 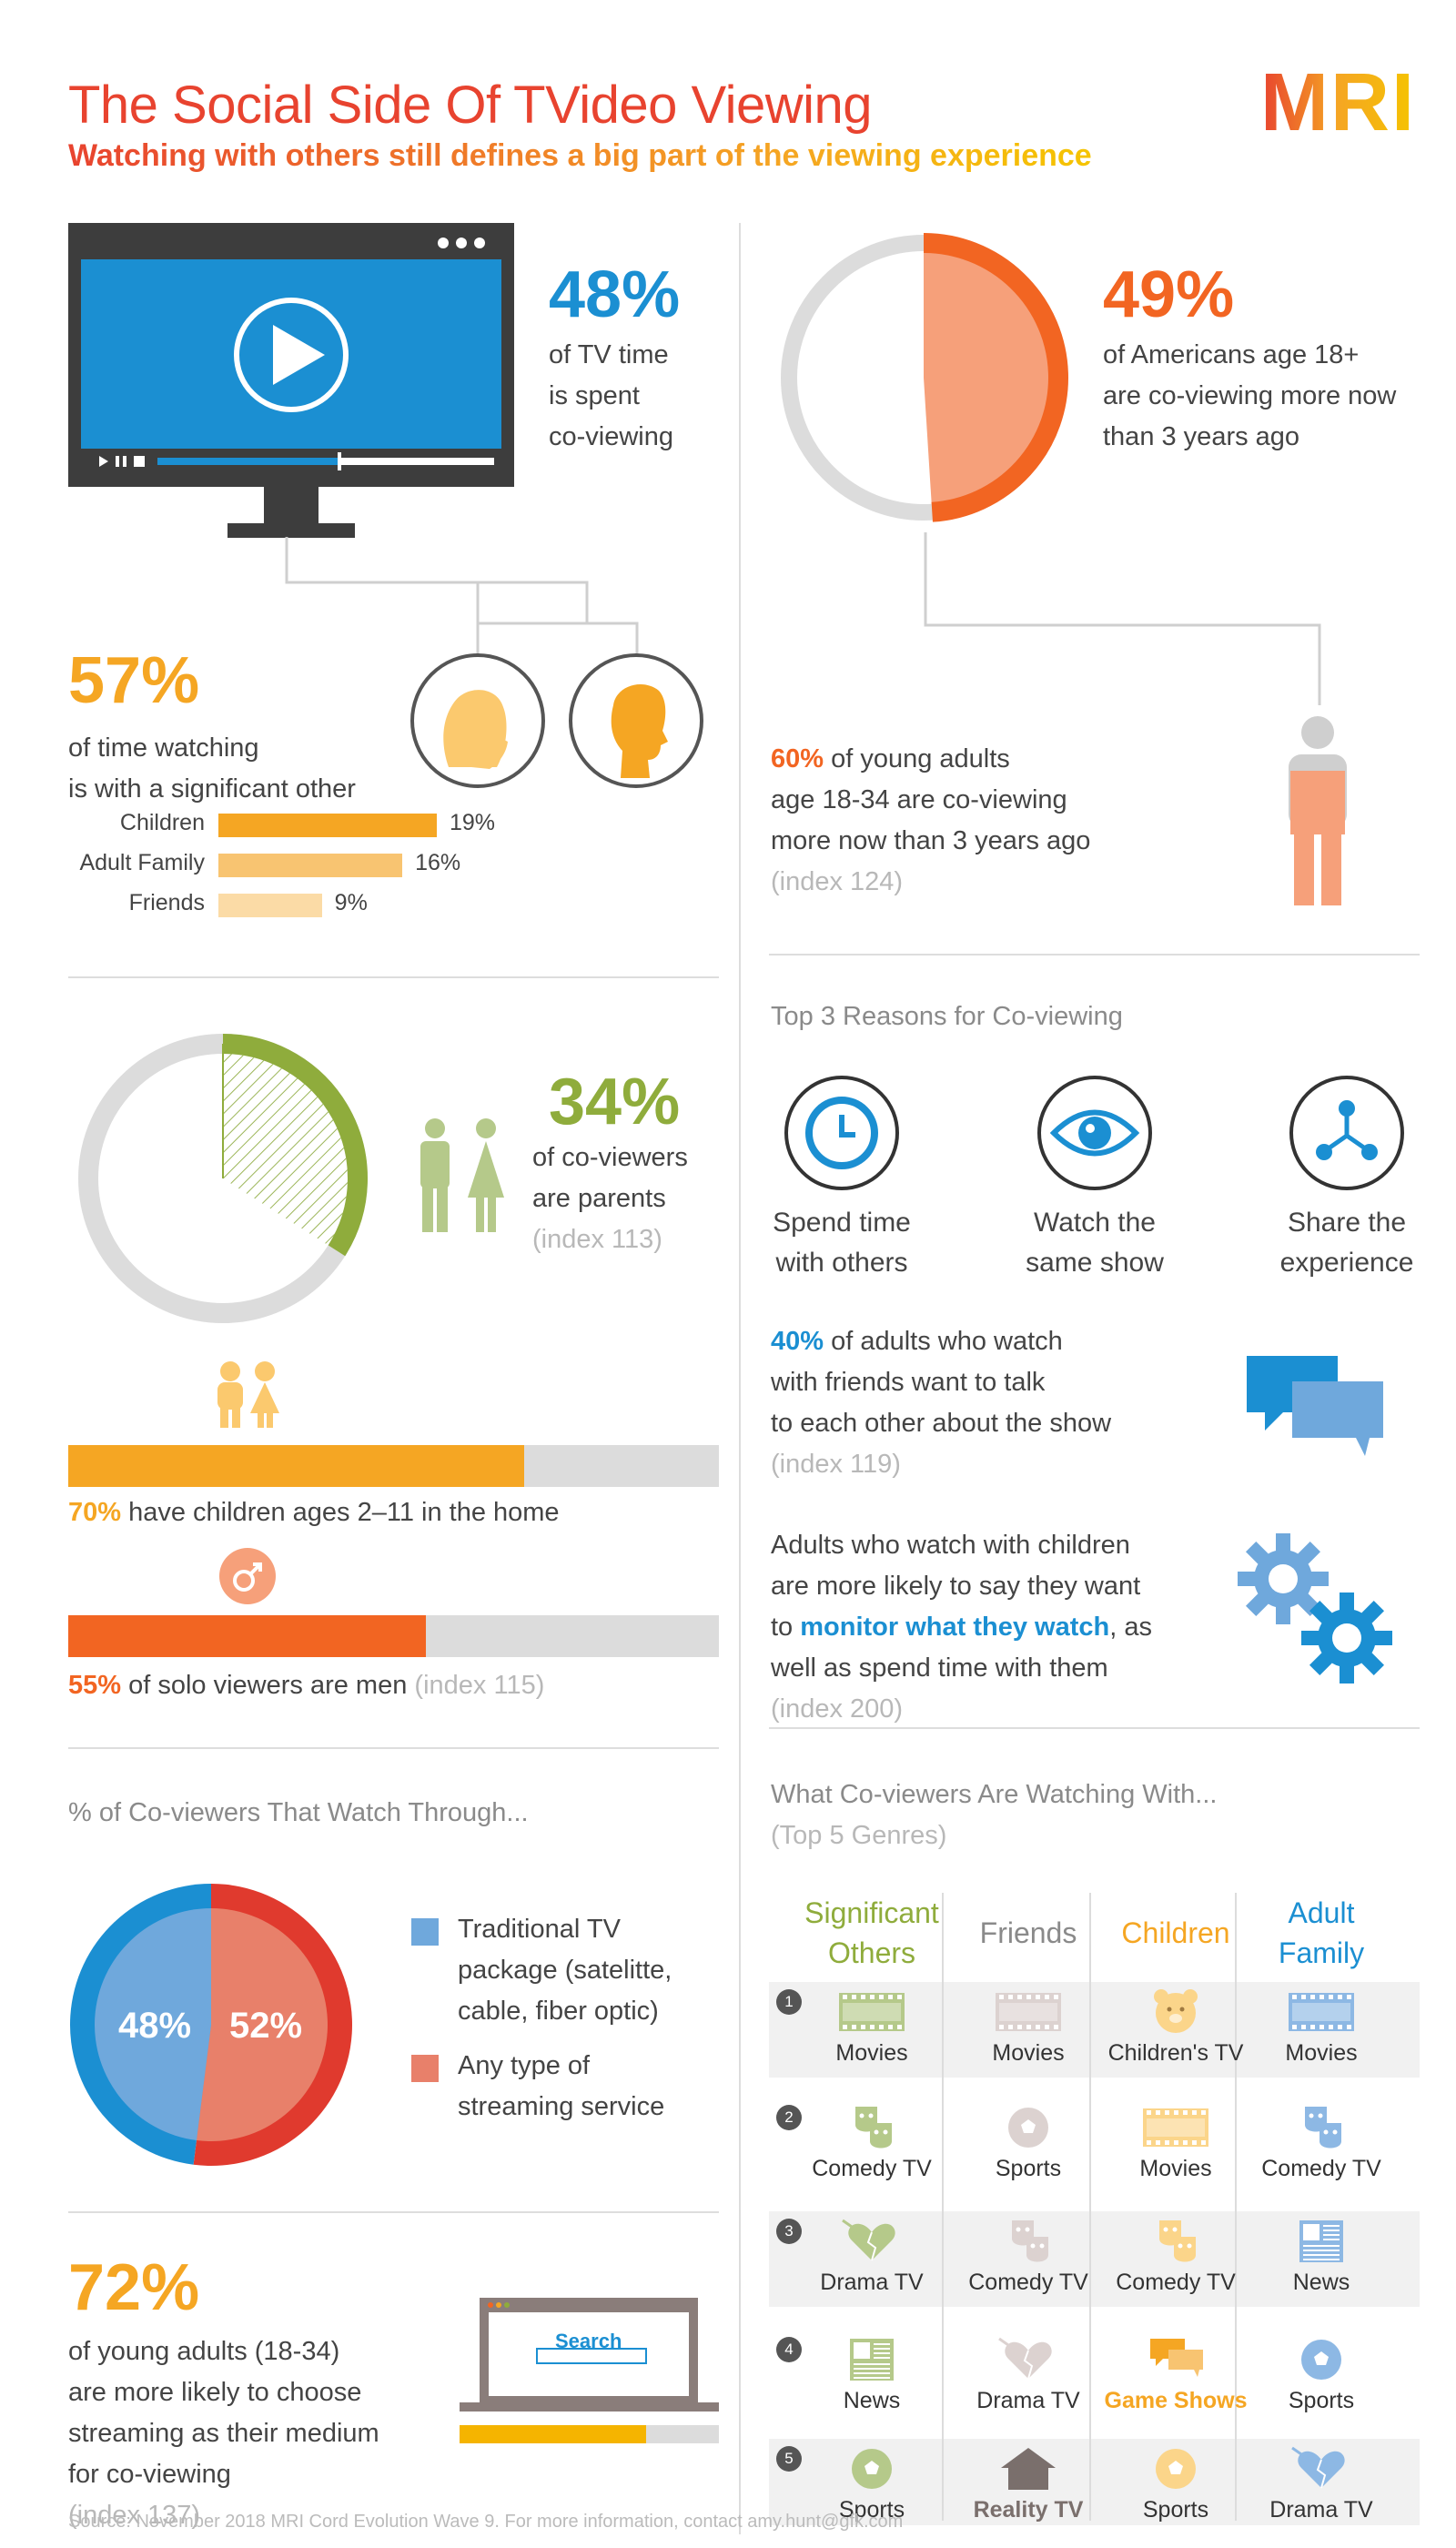 I want to click on gears-icon, so click(x=1315, y=1609).